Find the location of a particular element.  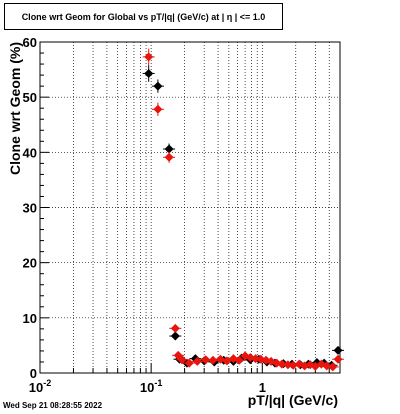

timestamp: Wed Sep 21 08:28:55 2022 is located at coordinates (53, 405).